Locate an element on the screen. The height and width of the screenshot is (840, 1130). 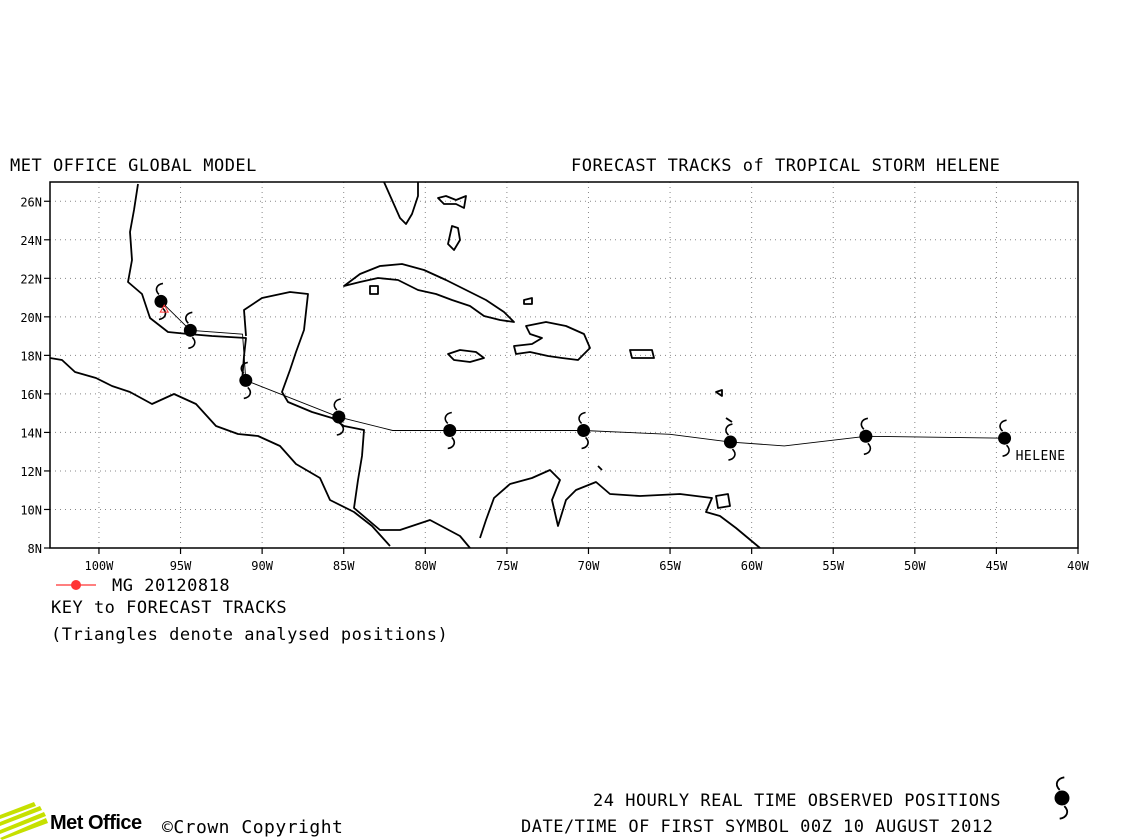
lat-tick-label: 20N is located at coordinates (31, 318).